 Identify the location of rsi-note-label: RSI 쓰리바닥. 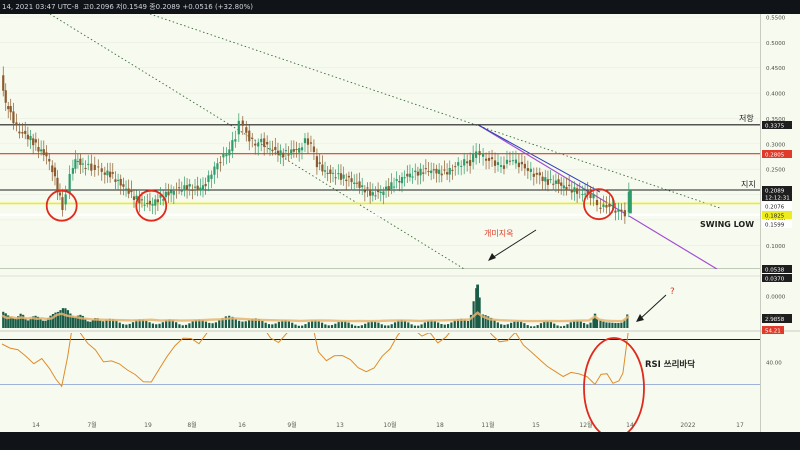
(670, 364).